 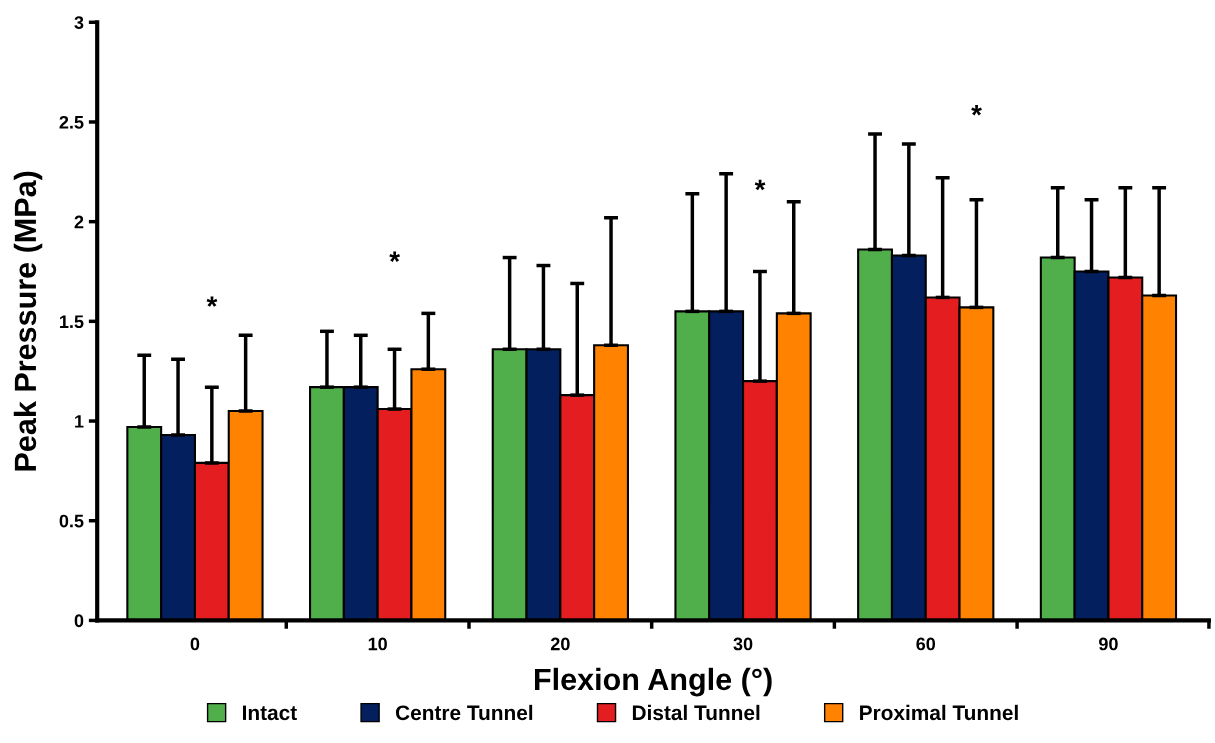 I want to click on y-tick-label: 3, so click(x=79, y=23).